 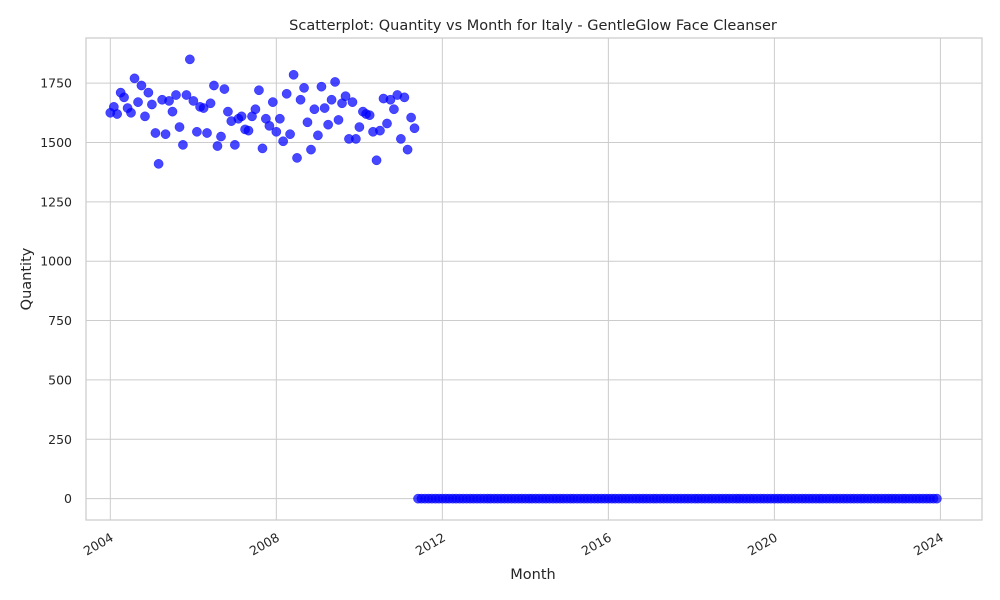 What do you see at coordinates (430, 544) in the screenshot?
I see `x-tick-label: 2012` at bounding box center [430, 544].